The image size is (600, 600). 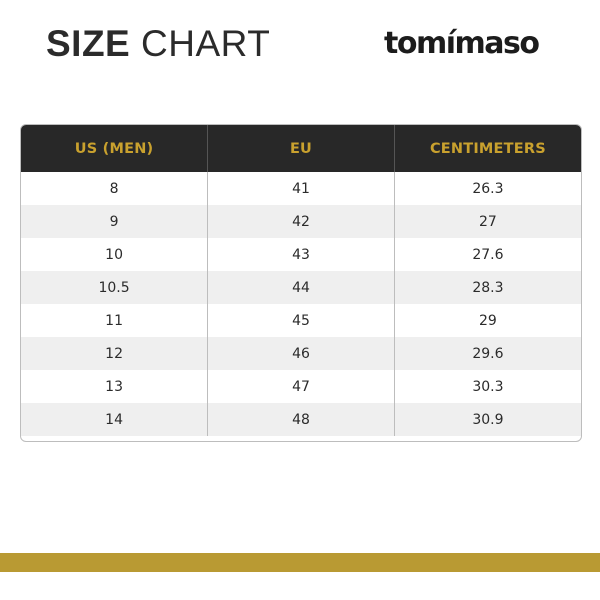 What do you see at coordinates (300, 562) in the screenshot?
I see `gold-accent-bar` at bounding box center [300, 562].